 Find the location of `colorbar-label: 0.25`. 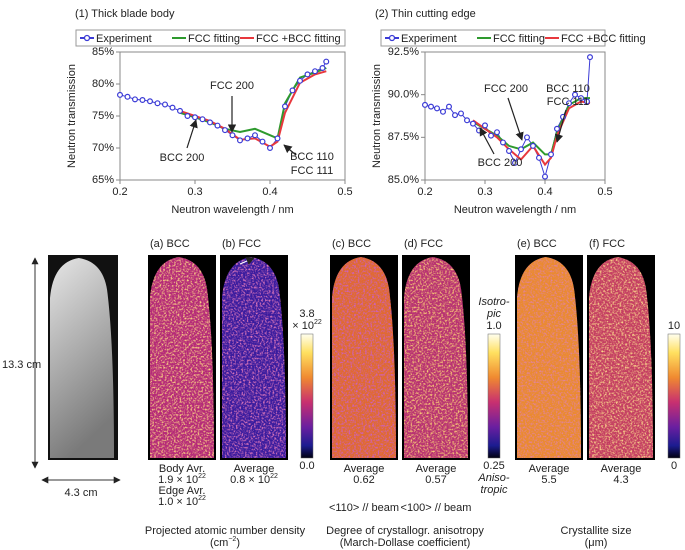

colorbar-label: 0.25 is located at coordinates (493, 466).